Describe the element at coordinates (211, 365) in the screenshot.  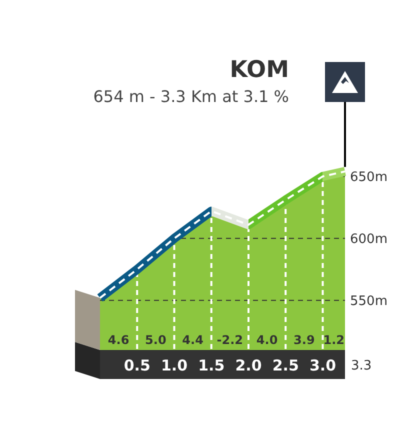
I see `x-tick-label: 1.5` at that location.